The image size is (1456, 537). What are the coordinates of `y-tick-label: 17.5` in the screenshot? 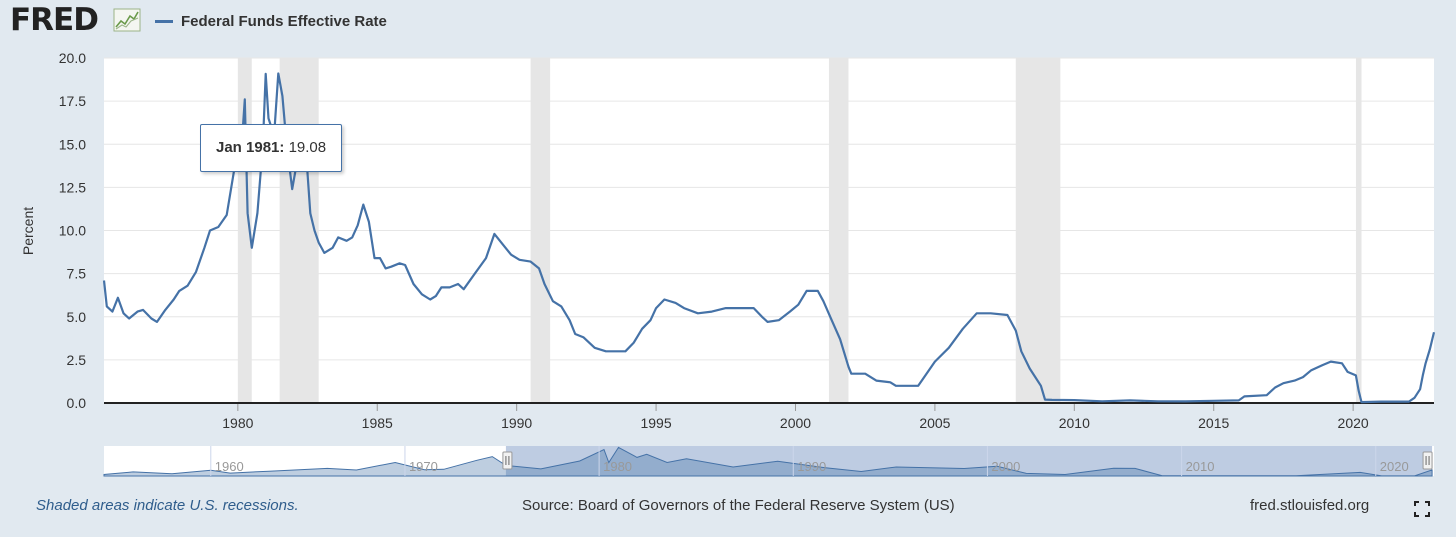 It's located at (72, 101).